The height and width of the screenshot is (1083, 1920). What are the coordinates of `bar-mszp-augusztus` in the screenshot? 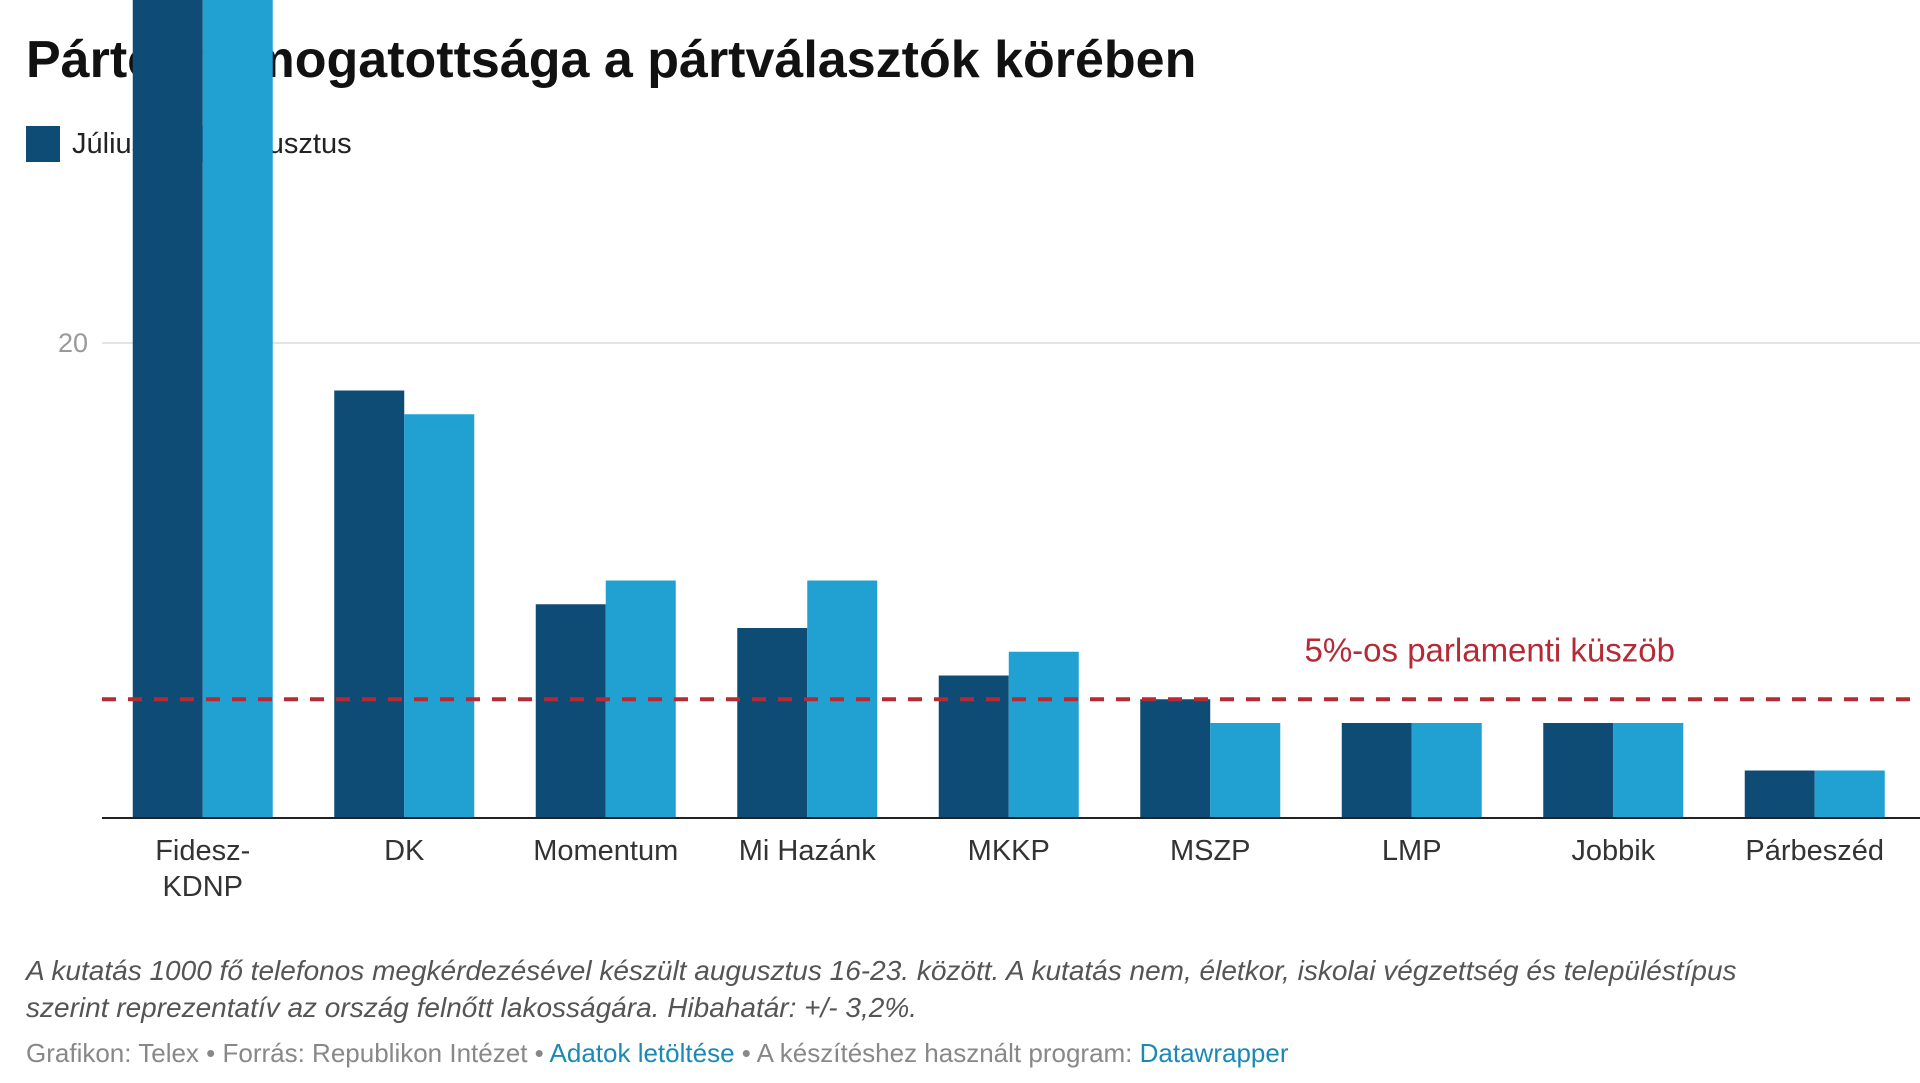 It's located at (1245, 770).